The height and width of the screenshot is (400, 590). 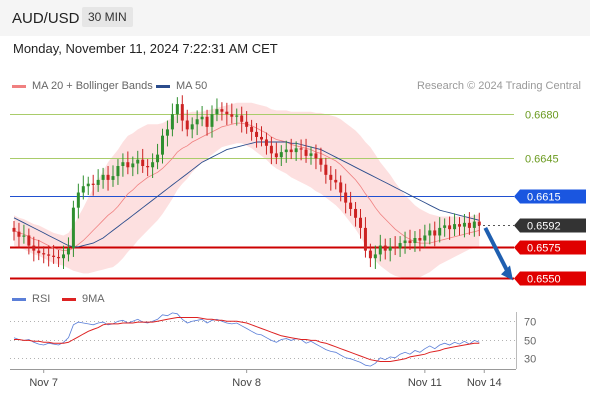 I want to click on rsi-9ma-line, so click(x=247, y=339).